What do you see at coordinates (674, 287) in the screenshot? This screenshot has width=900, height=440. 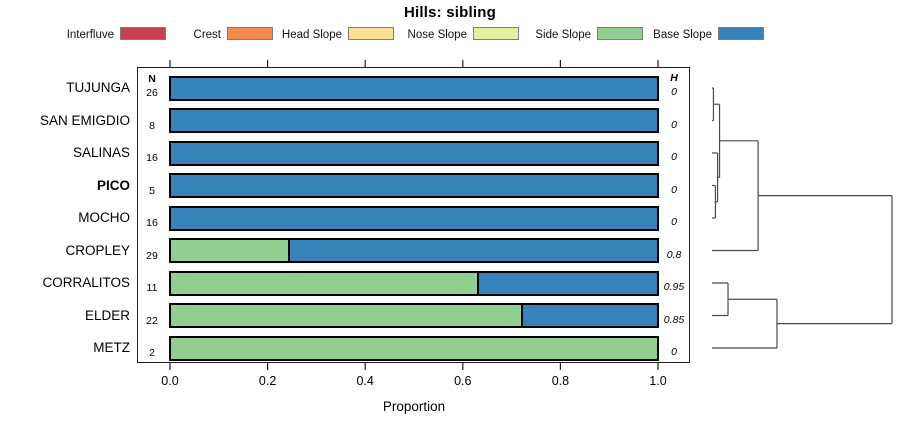 I see `h-value: 0.95` at bounding box center [674, 287].